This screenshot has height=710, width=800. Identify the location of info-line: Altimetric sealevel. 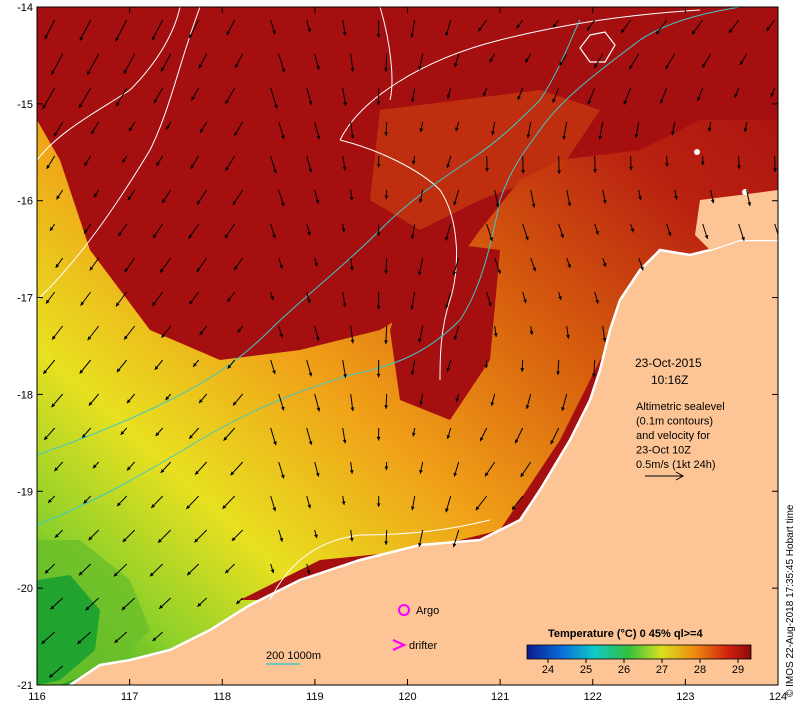
(680, 407).